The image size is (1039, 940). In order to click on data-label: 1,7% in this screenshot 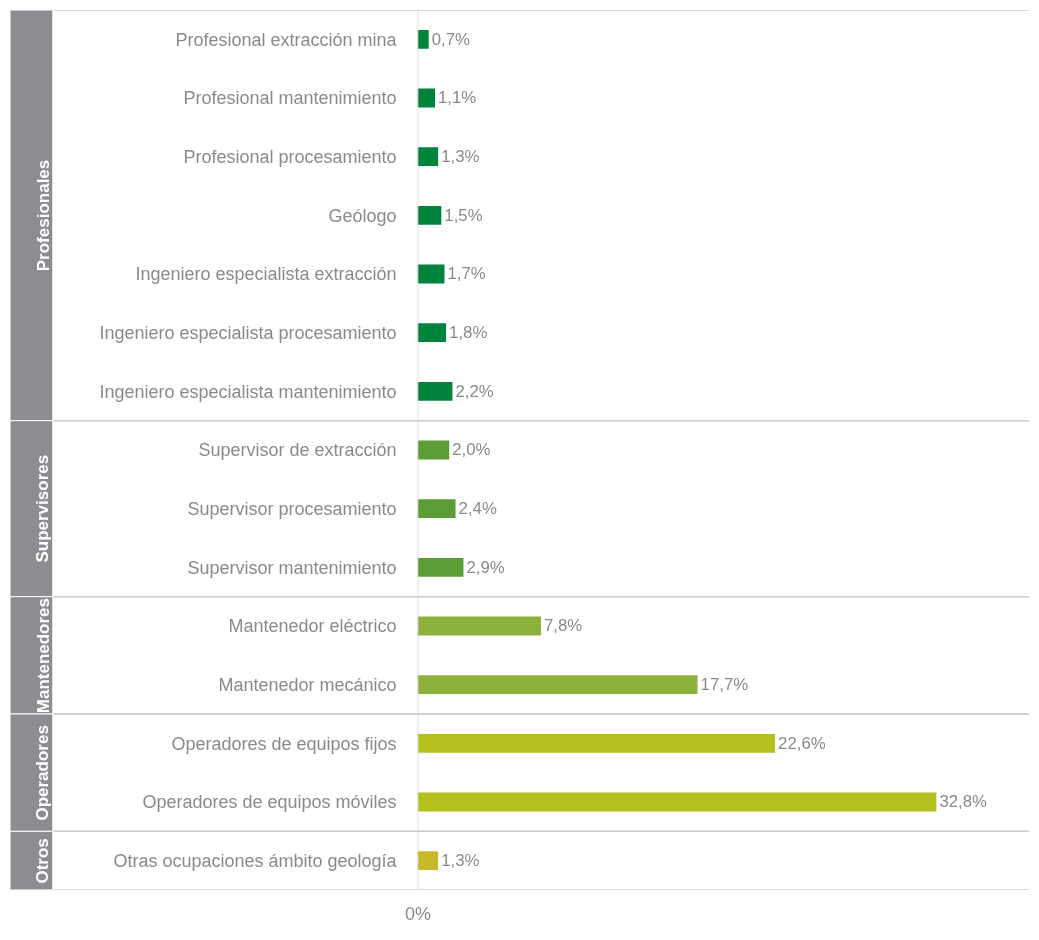, I will do `click(466, 274)`.